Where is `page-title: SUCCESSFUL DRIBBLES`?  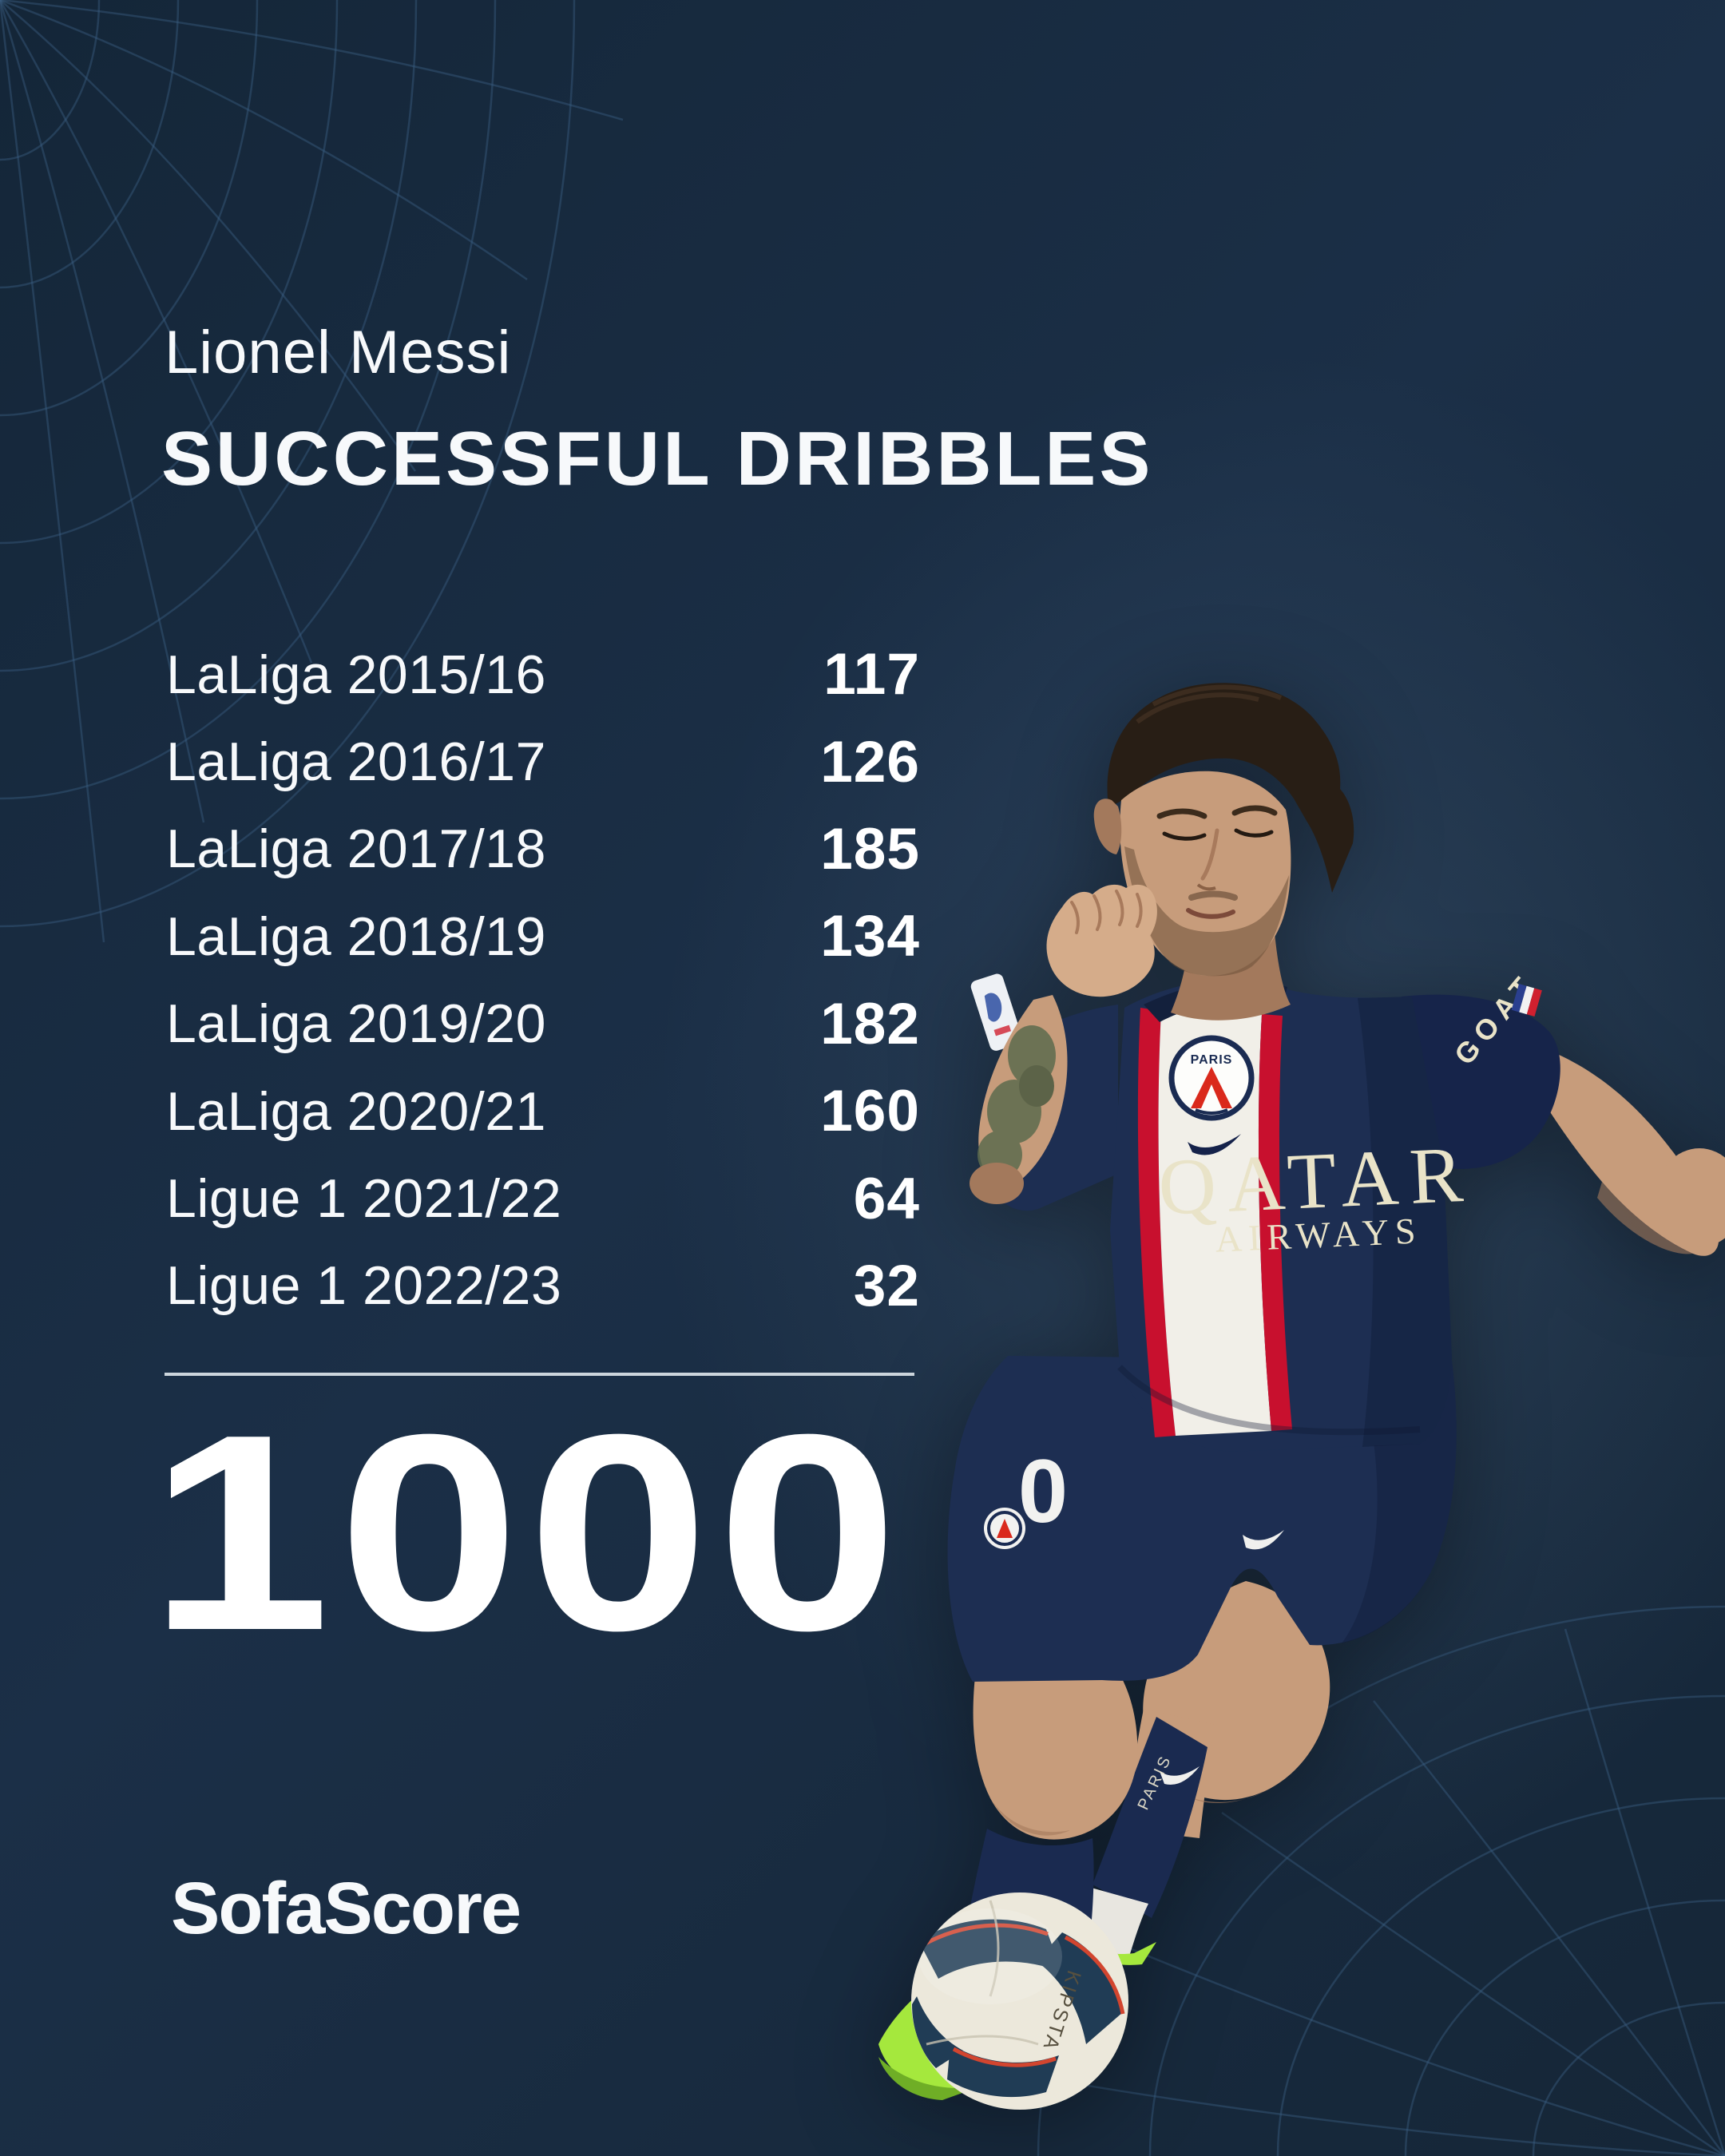
page-title: SUCCESSFUL DRIBBLES is located at coordinates (658, 458).